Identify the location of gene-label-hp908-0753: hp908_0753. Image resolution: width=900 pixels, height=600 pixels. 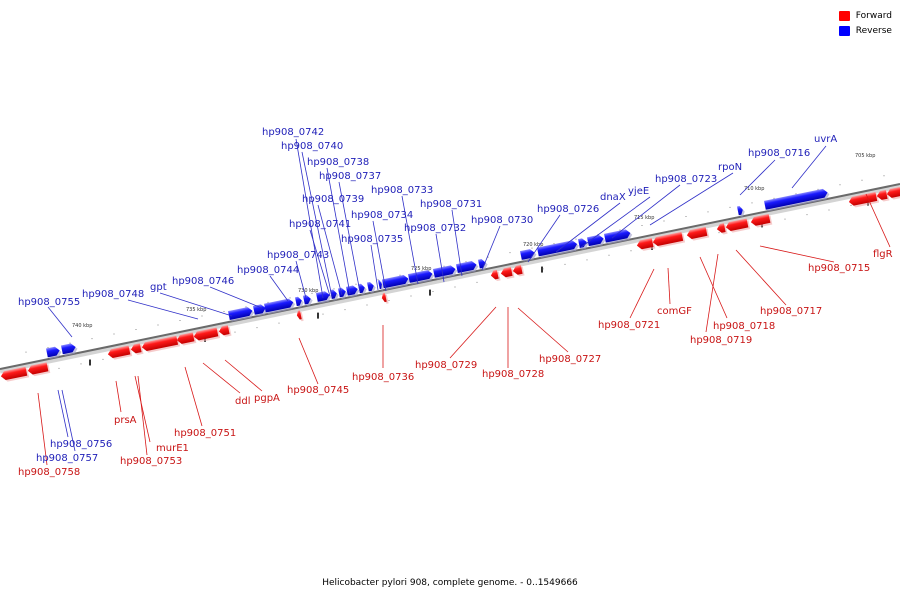
(151, 461).